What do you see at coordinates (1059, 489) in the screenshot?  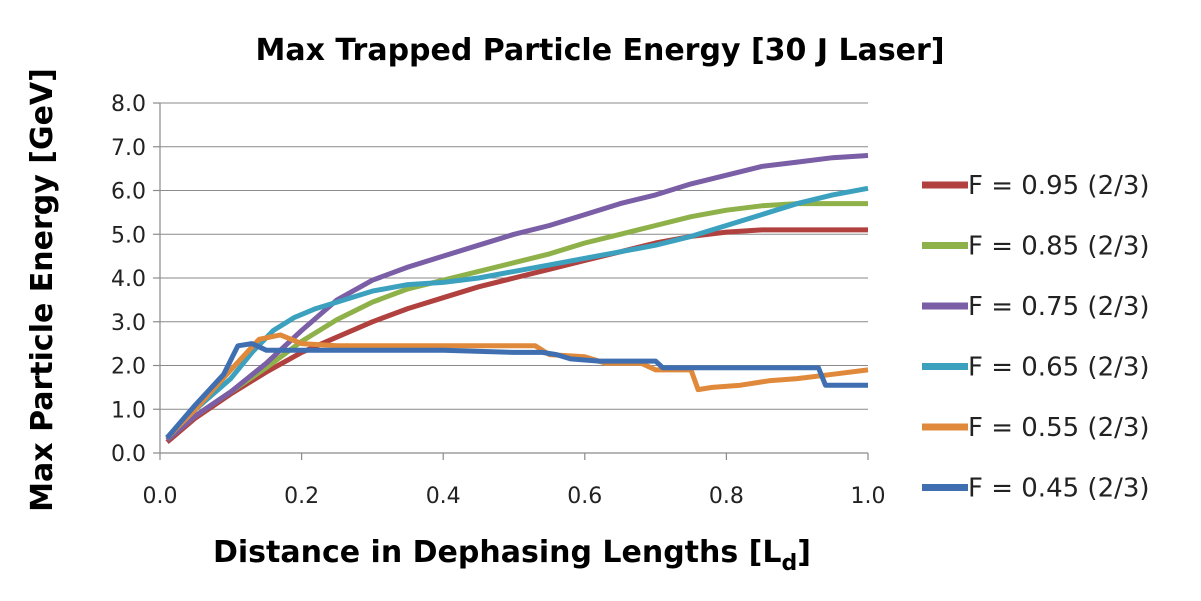 I see `legend-label: F = 0.45 (2/3)` at bounding box center [1059, 489].